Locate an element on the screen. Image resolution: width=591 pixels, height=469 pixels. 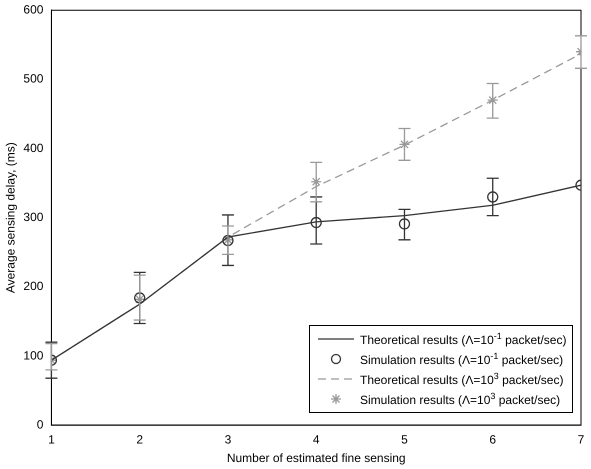
x-tick-label: 3 is located at coordinates (228, 439).